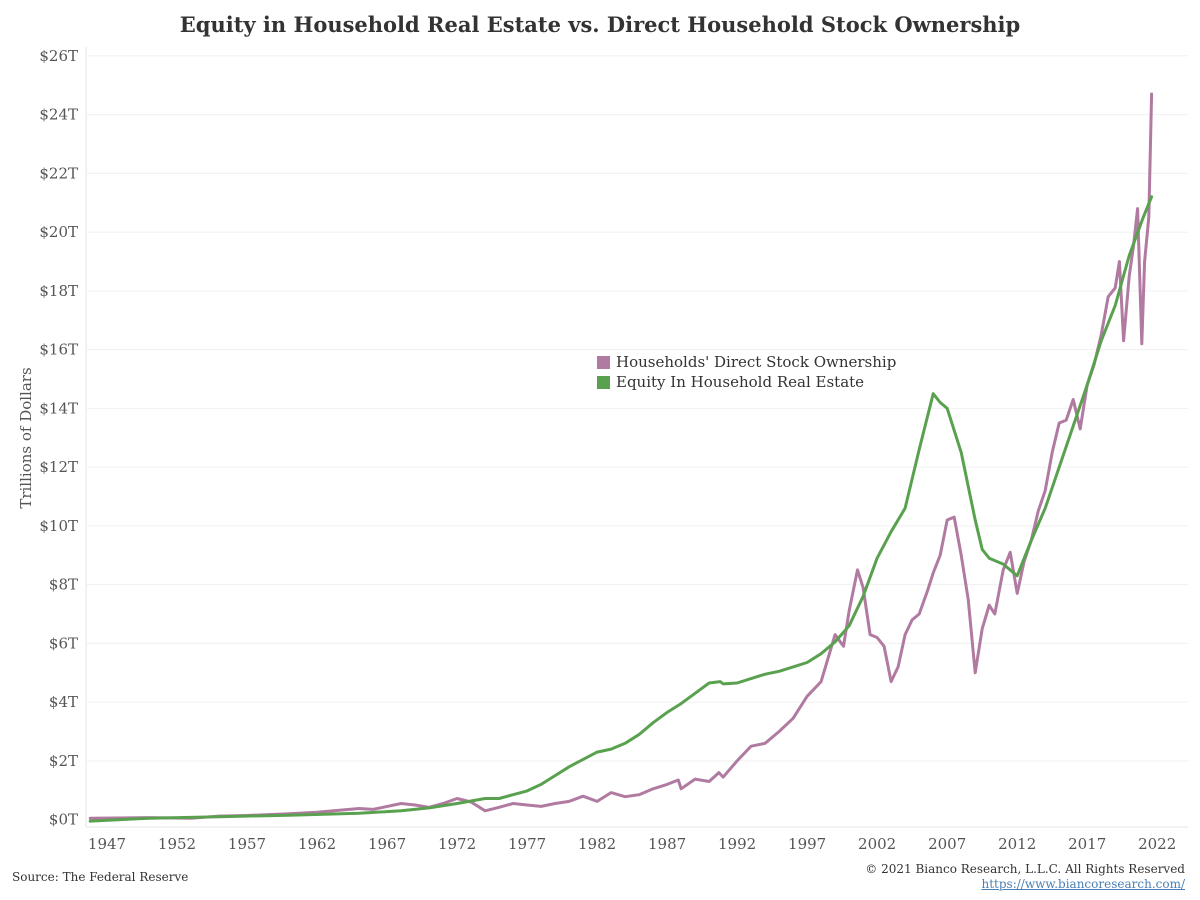 The width and height of the screenshot is (1200, 900). What do you see at coordinates (1083, 884) in the screenshot?
I see `website-link: https://www.biancoresearch.com/` at bounding box center [1083, 884].